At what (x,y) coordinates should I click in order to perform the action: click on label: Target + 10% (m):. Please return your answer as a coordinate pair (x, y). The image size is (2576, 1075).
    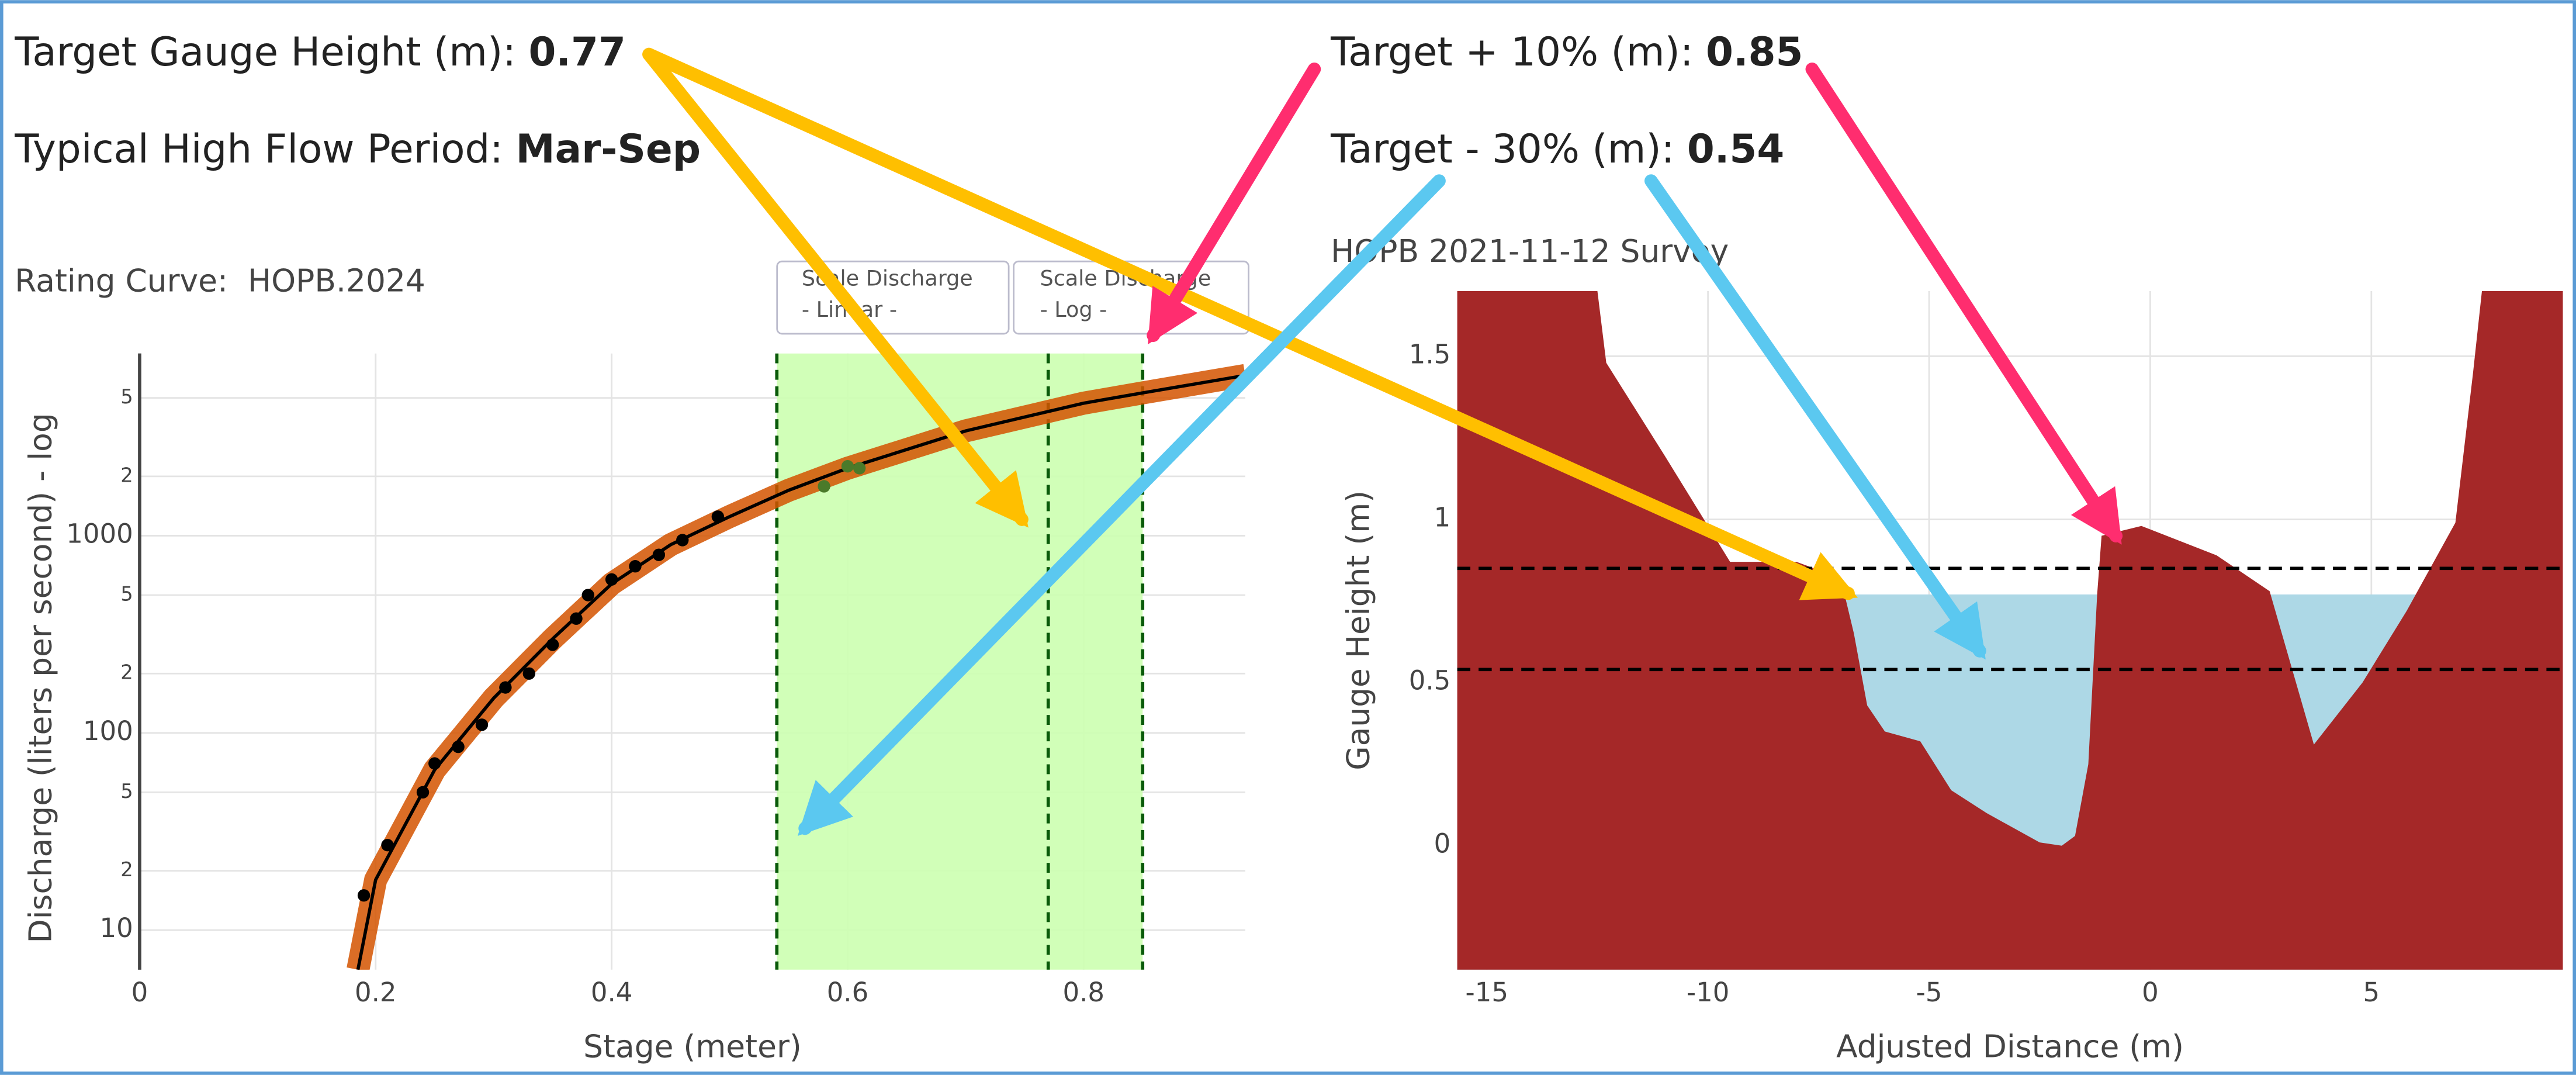
    Looking at the image, I should click on (1518, 52).